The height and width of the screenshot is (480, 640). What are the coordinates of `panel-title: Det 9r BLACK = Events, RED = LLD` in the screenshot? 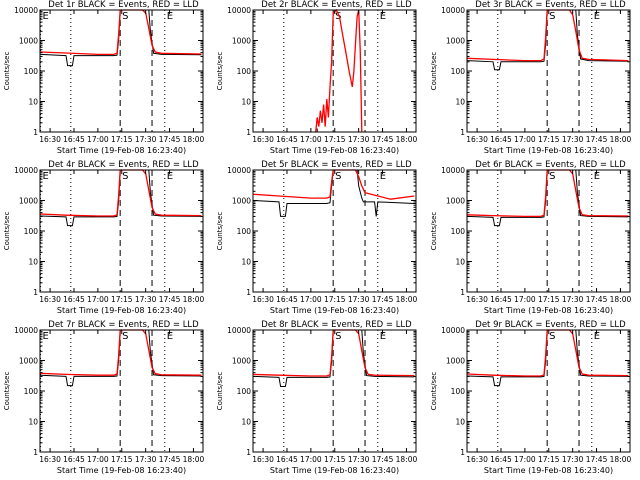 It's located at (550, 325).